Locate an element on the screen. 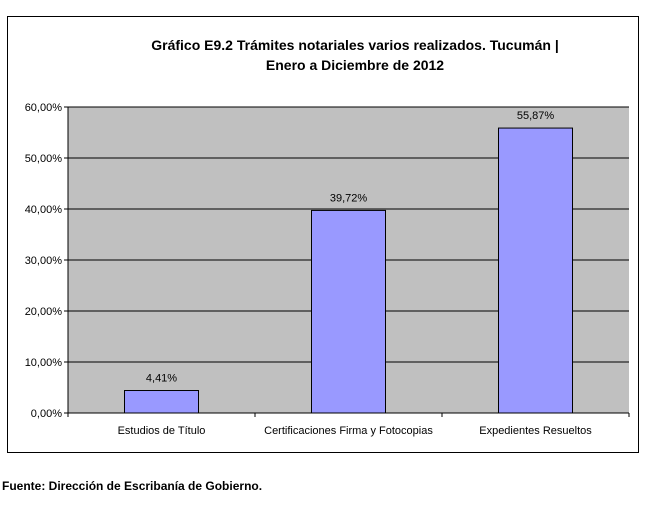  x-tick-label-1: Estudios de Título is located at coordinates (162, 431).